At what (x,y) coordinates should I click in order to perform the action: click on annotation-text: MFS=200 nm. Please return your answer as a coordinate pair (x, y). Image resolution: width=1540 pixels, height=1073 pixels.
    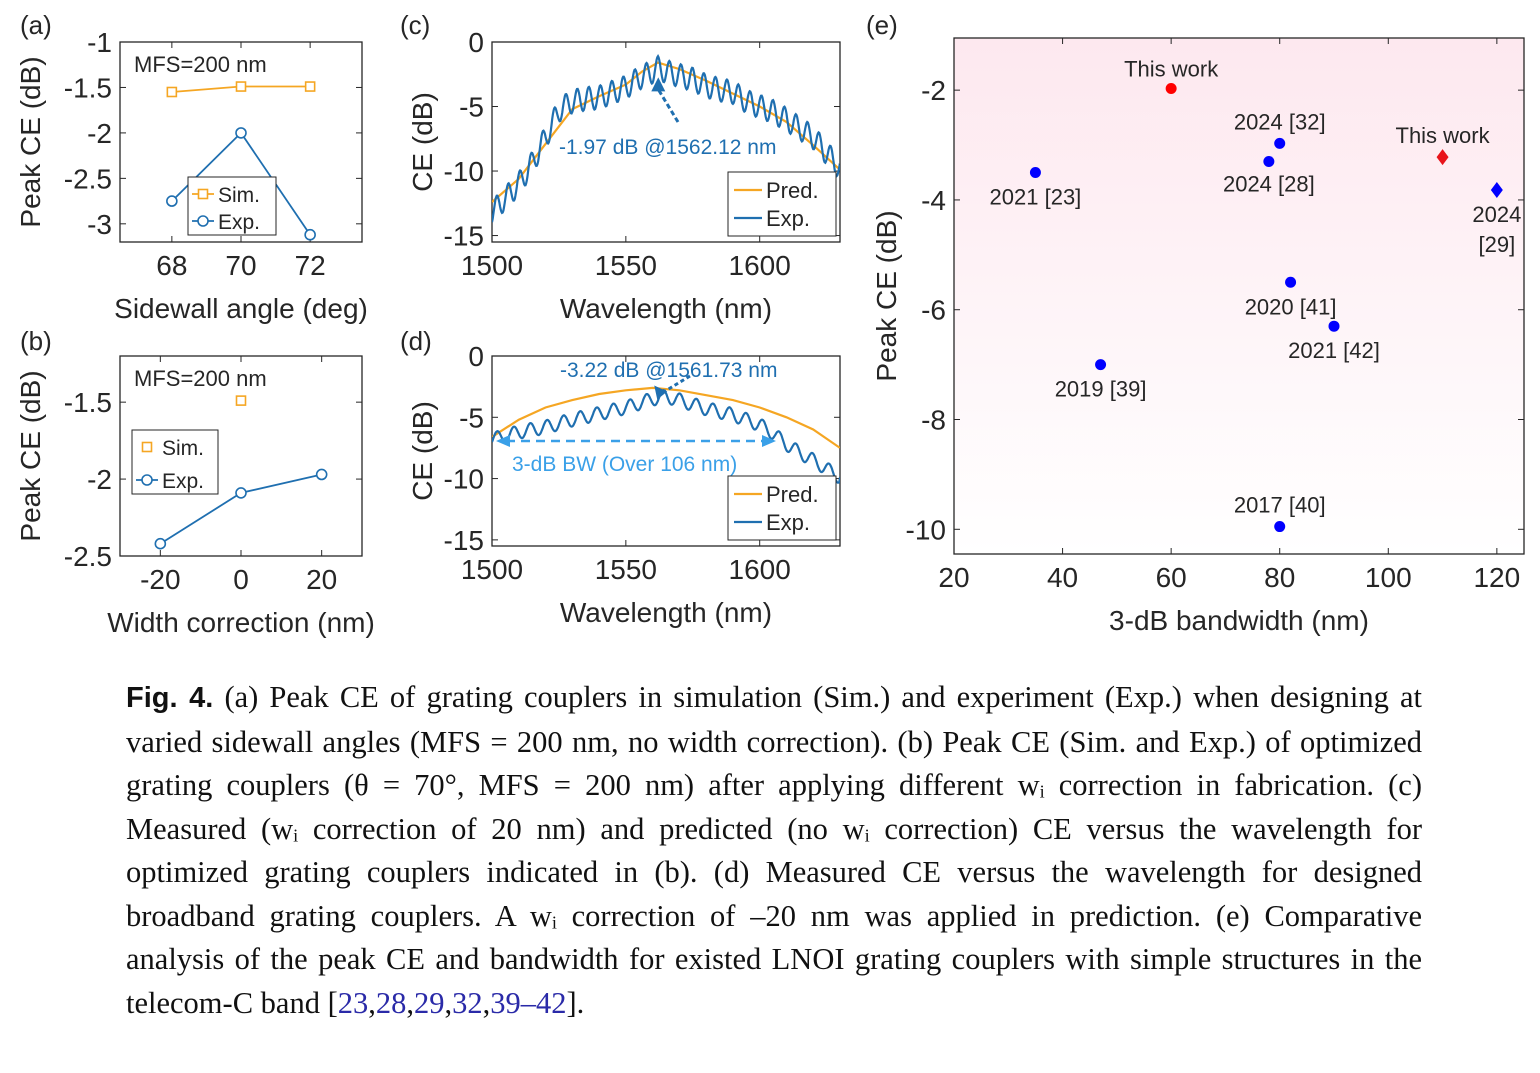
    Looking at the image, I should click on (200, 64).